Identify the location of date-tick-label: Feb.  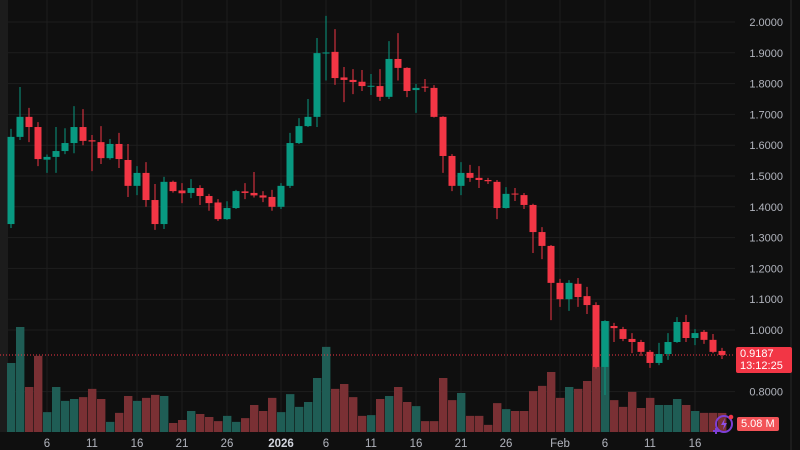
(560, 444).